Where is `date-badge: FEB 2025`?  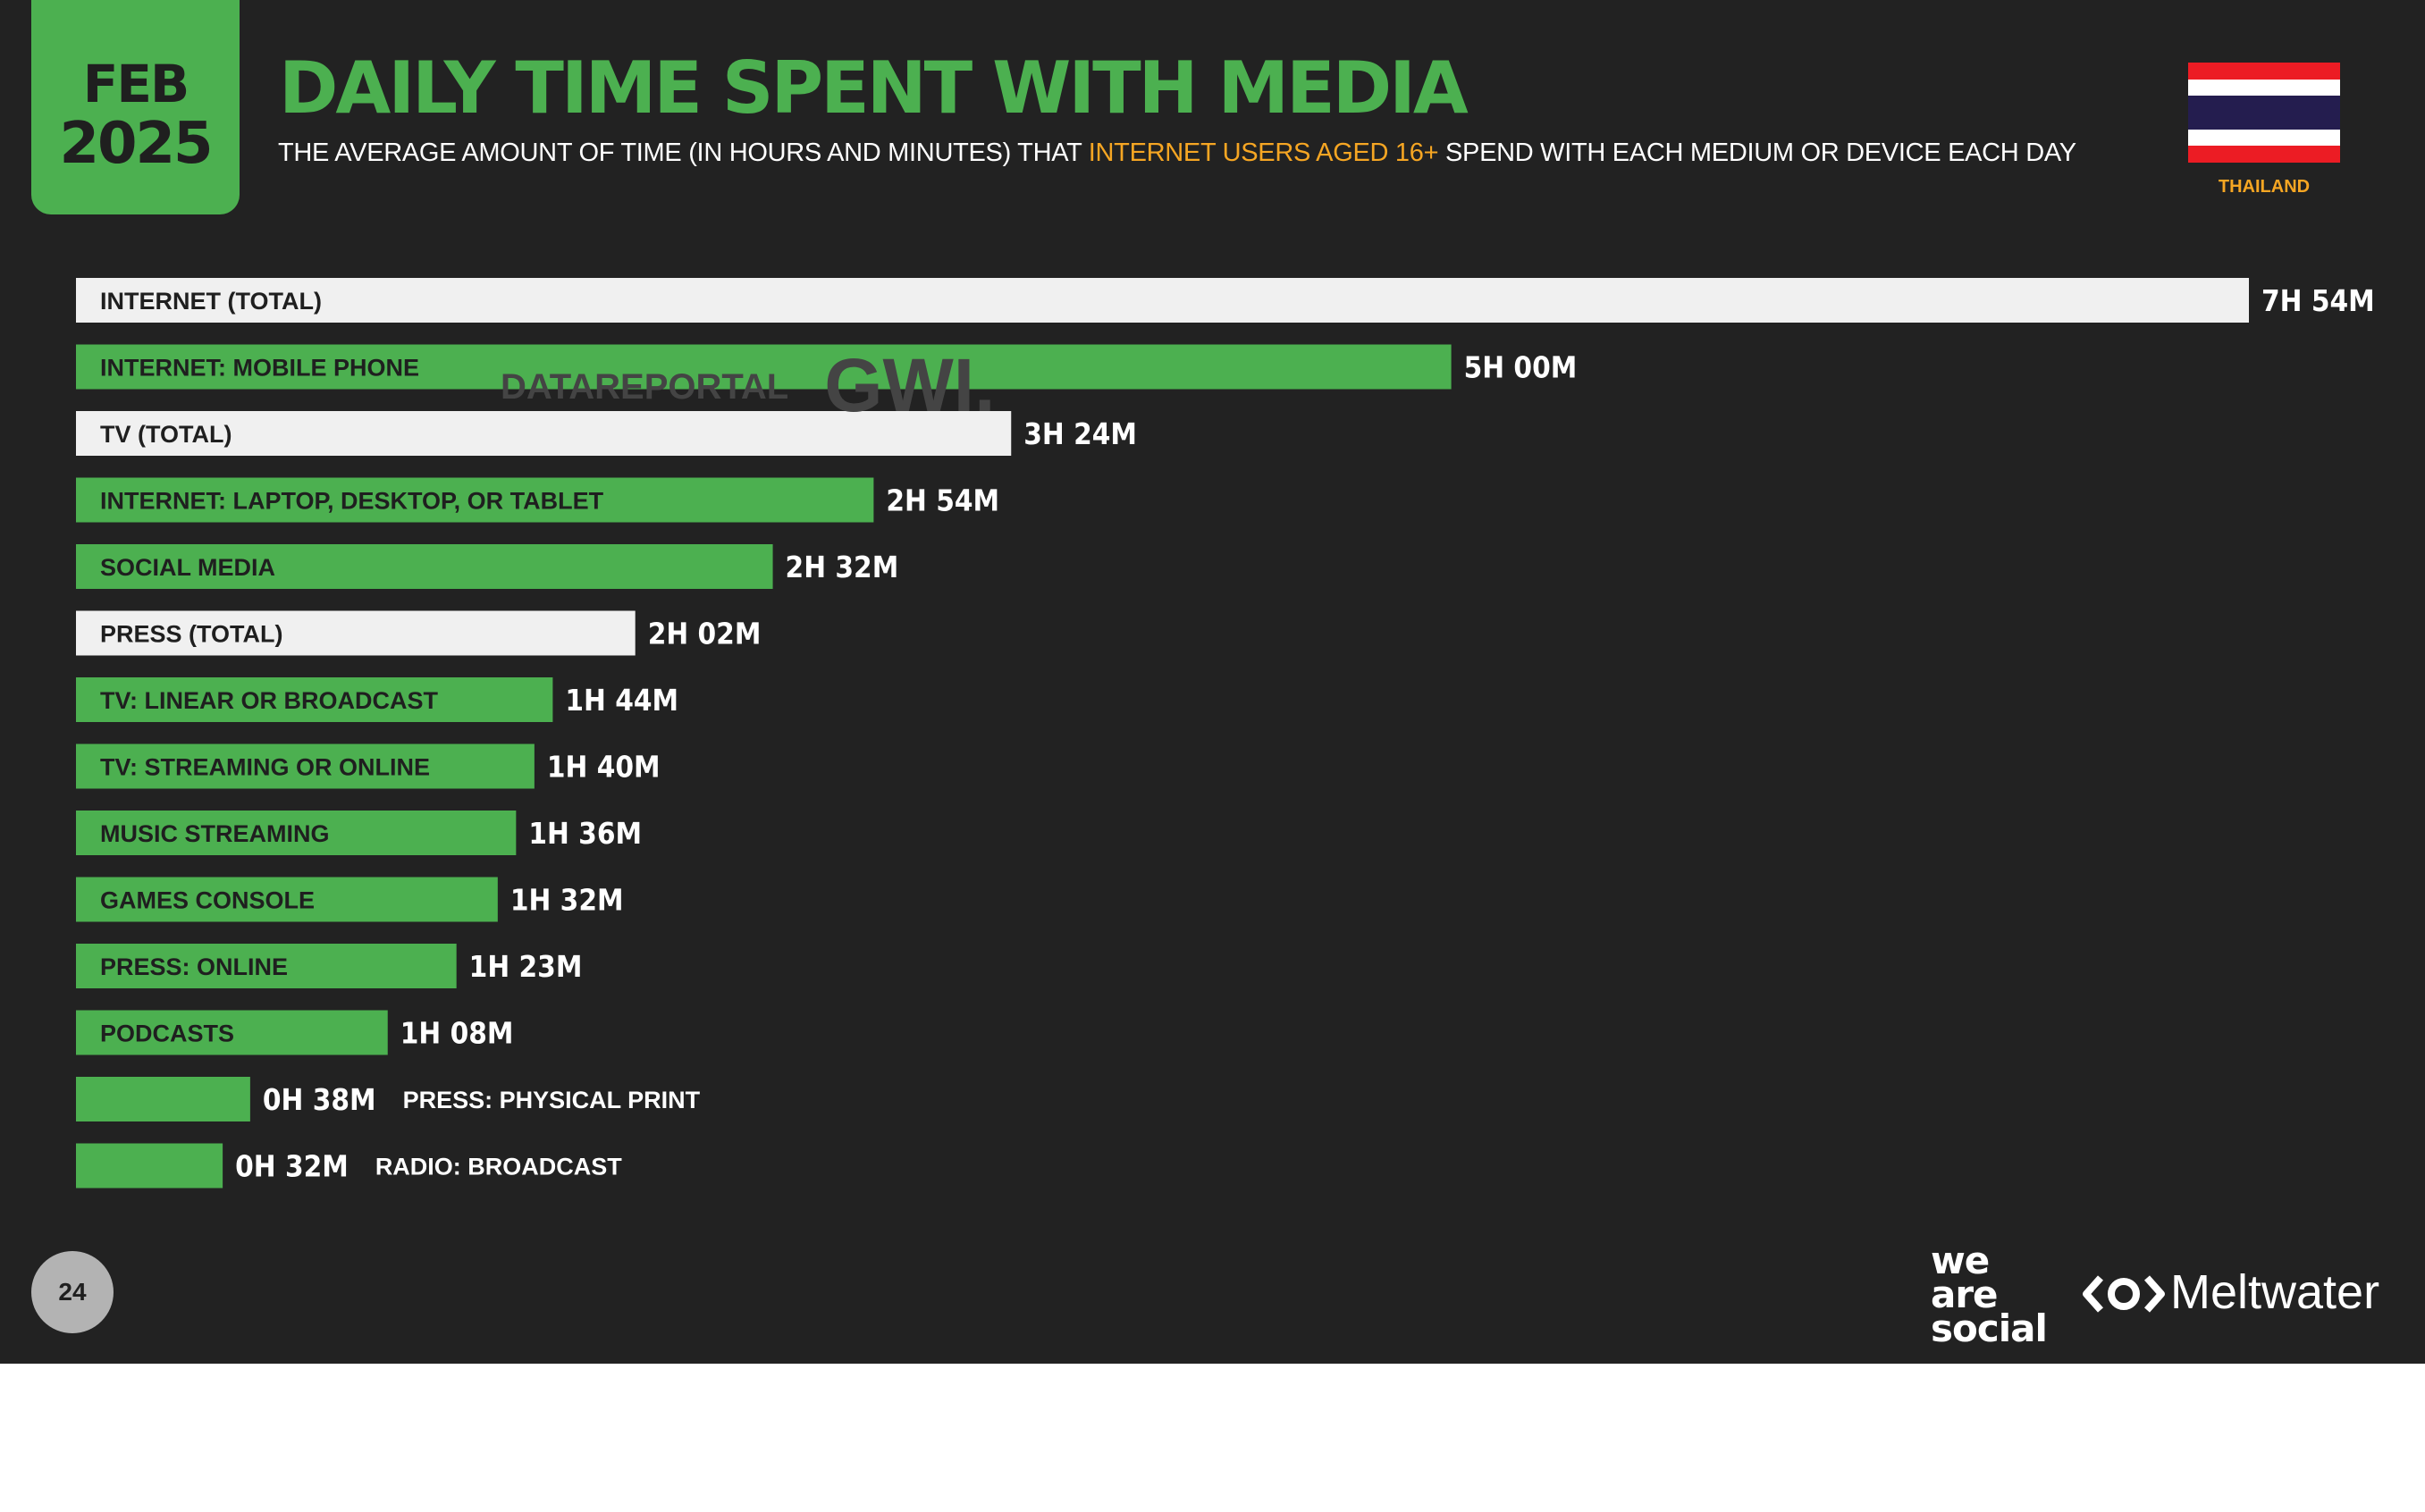 date-badge: FEB 2025 is located at coordinates (135, 107).